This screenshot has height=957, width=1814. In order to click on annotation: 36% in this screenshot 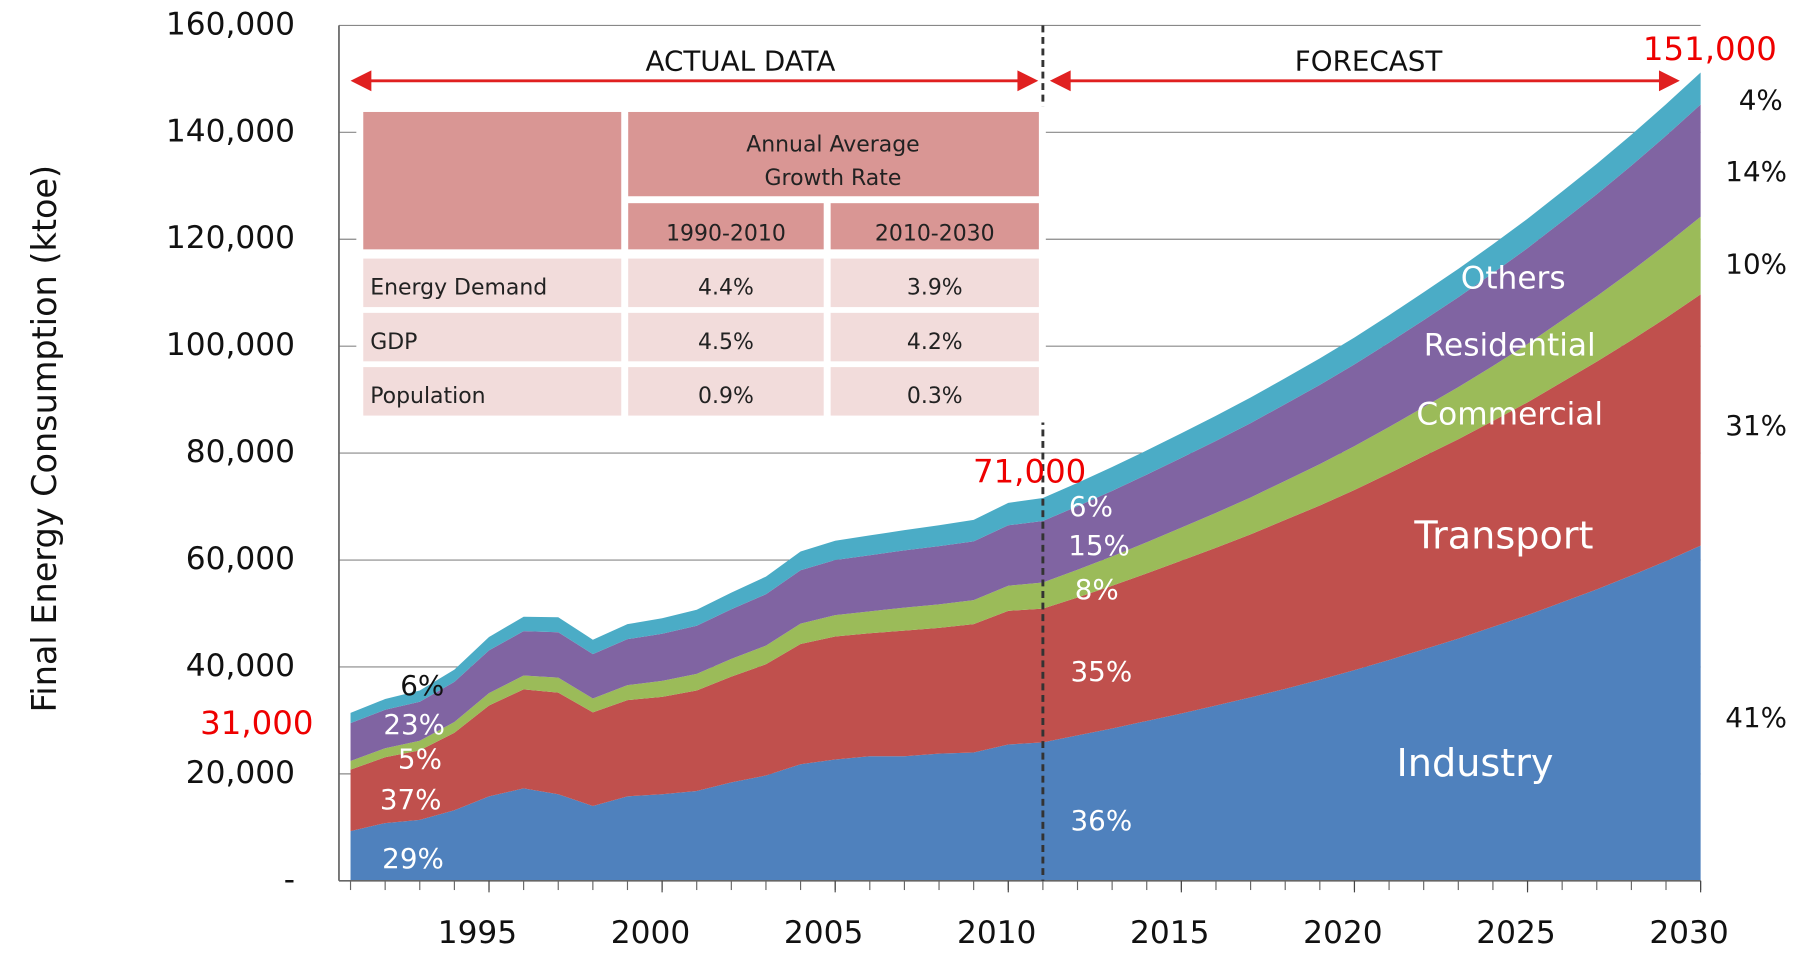, I will do `click(1102, 820)`.